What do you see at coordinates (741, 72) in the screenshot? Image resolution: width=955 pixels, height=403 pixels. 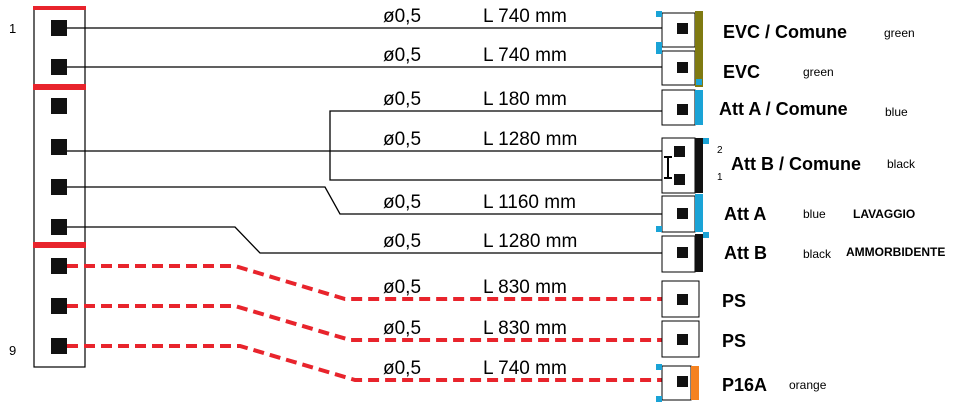 I see `connector-label: EVC` at bounding box center [741, 72].